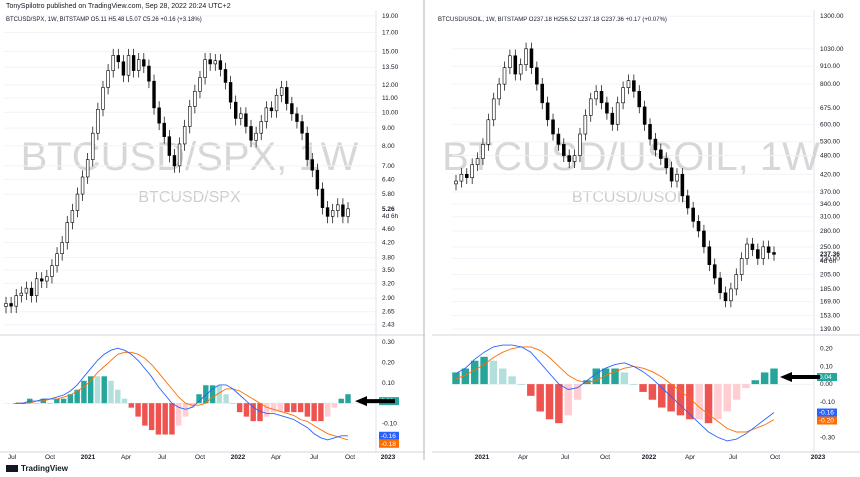  Describe the element at coordinates (830, 204) in the screenshot. I see `price-axis-tick-label: 340.00` at that location.